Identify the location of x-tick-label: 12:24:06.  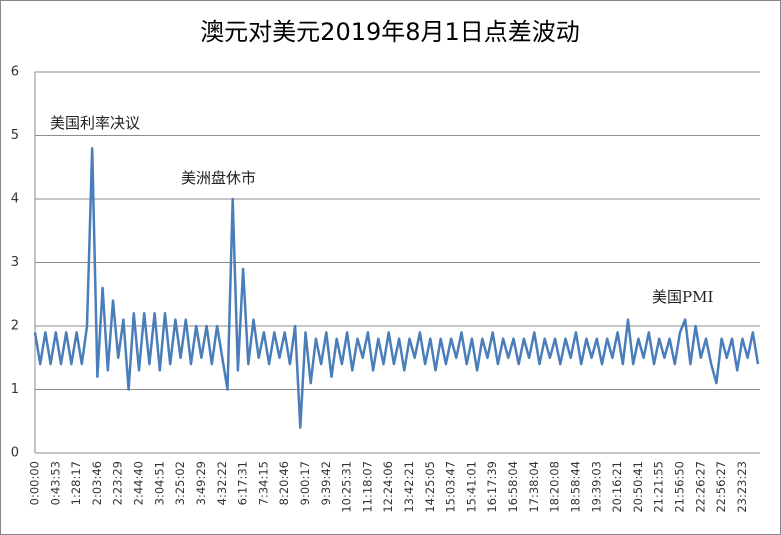
(388, 487).